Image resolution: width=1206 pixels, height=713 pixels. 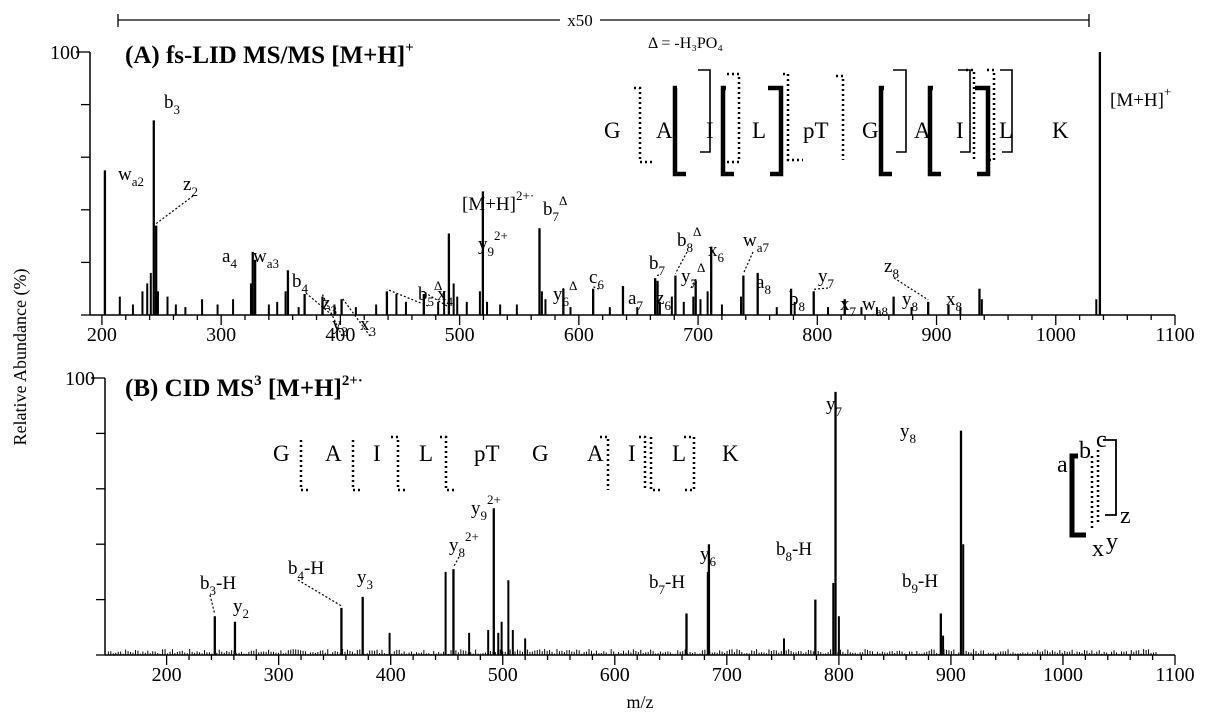 What do you see at coordinates (266, 258) in the screenshot?
I see `peak-label: wa3` at bounding box center [266, 258].